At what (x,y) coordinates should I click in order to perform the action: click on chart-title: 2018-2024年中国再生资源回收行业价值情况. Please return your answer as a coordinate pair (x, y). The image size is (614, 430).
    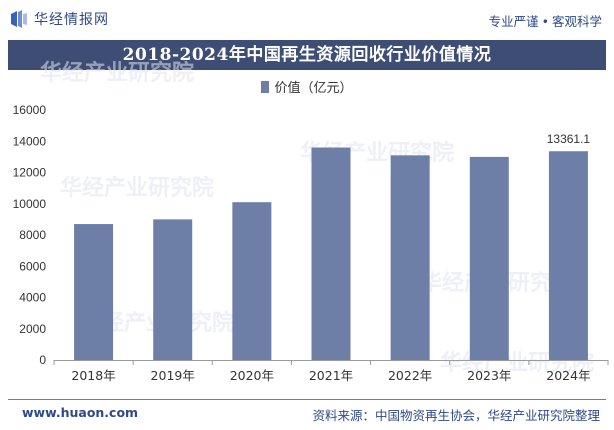
    Looking at the image, I should click on (307, 55).